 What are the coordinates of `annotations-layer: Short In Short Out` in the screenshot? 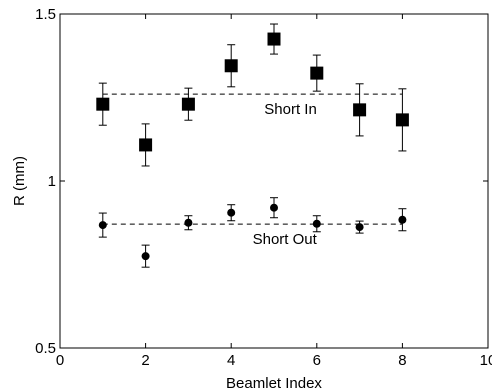 It's located at (285, 174).